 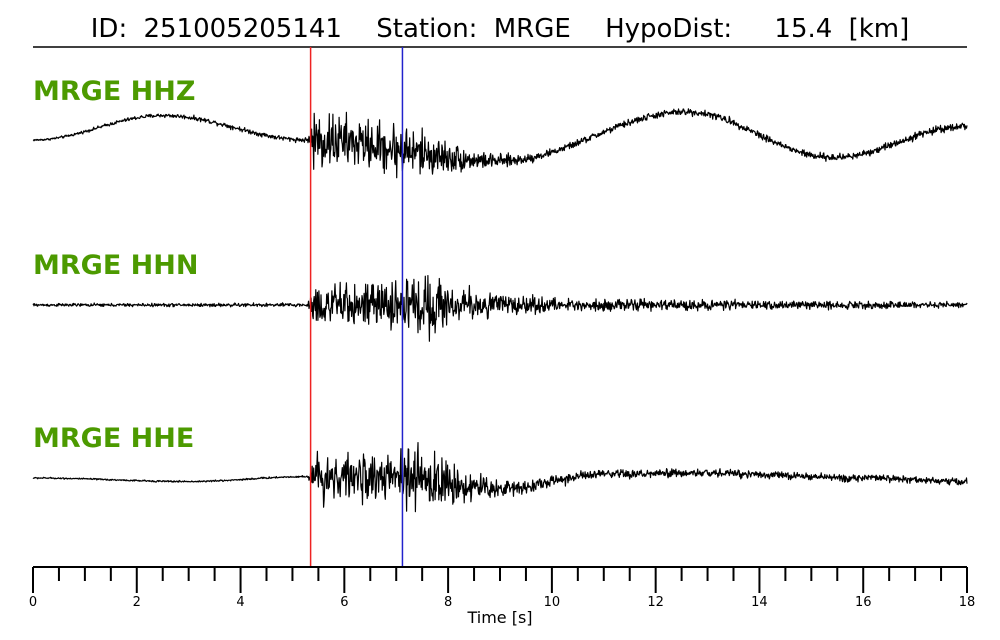 What do you see at coordinates (532, 29) in the screenshot?
I see `title-station-value: MRGE` at bounding box center [532, 29].